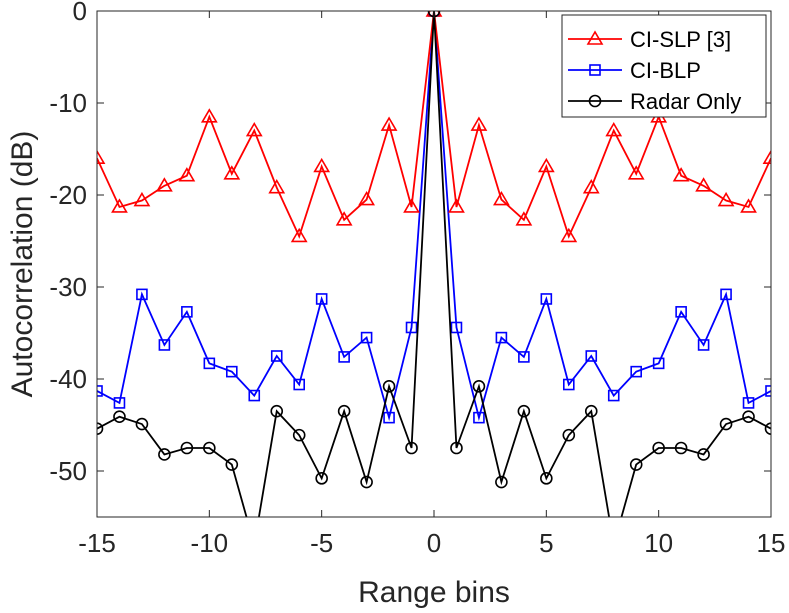 The width and height of the screenshot is (789, 613). I want to click on x-tick-label: -15, so click(97, 543).